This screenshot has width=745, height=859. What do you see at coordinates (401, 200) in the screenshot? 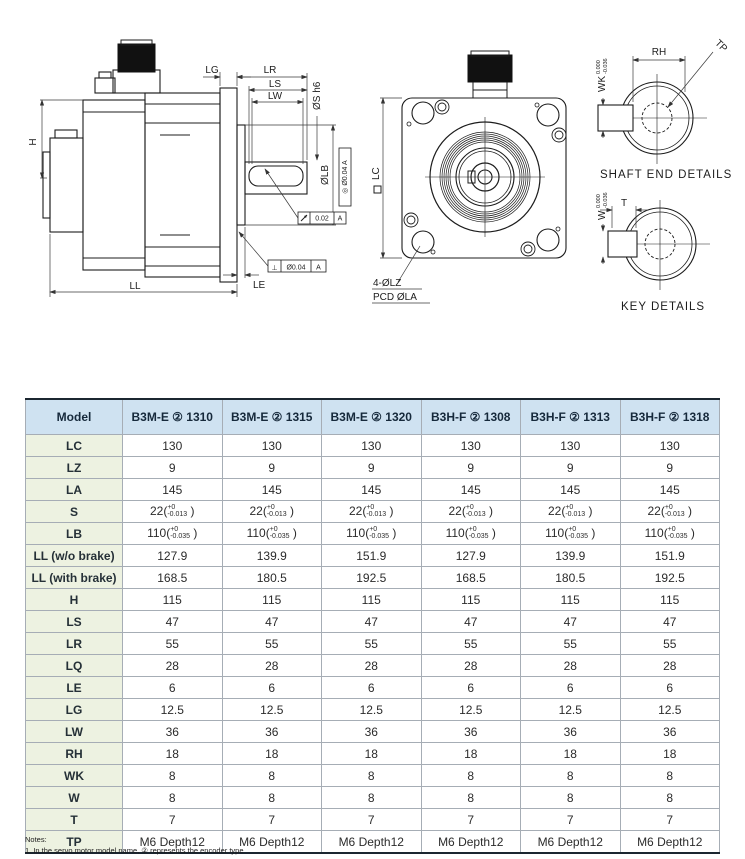
I see `front-dimension-lines` at bounding box center [401, 200].